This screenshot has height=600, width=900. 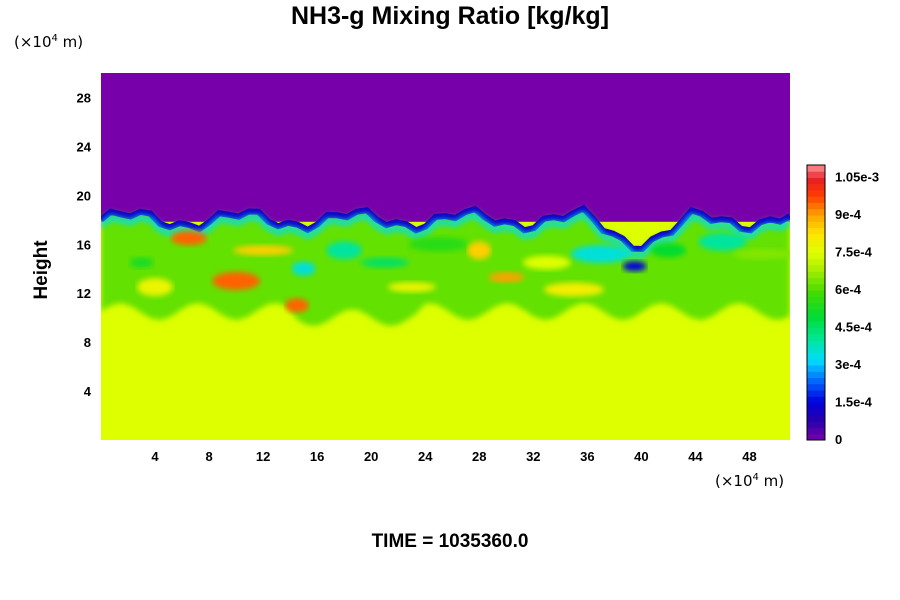 I want to click on colorbar-frame, so click(x=816, y=302).